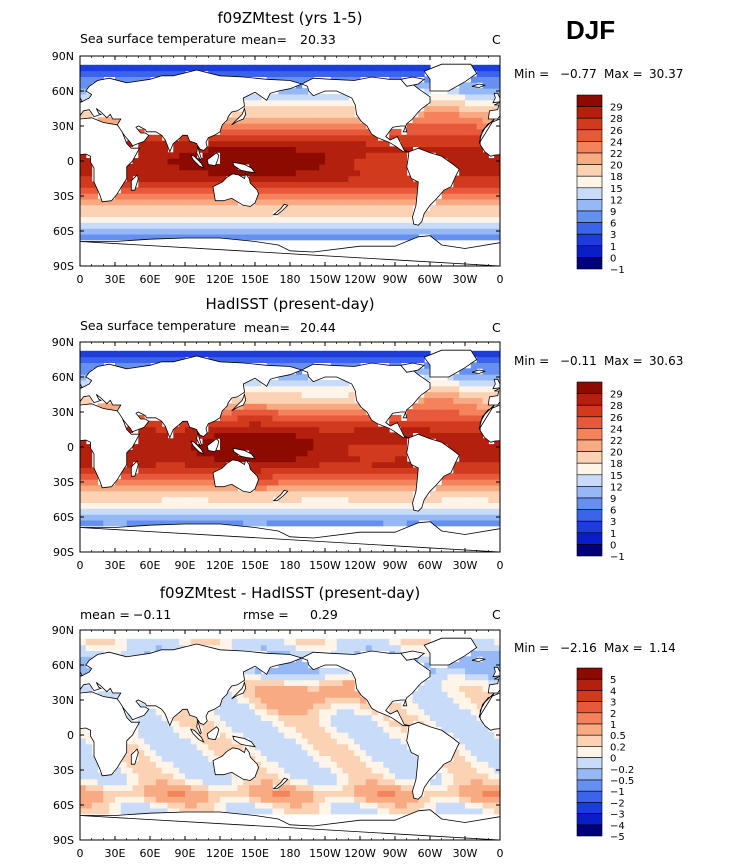 This screenshot has height=866, width=733. I want to click on continent-eurasia, so click(290, 115).